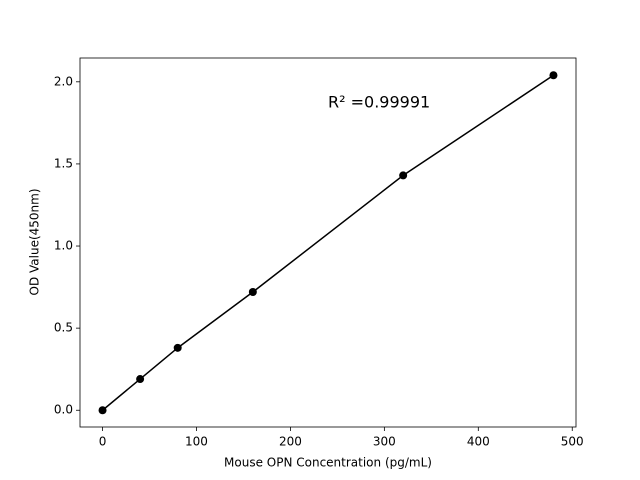  Describe the element at coordinates (35, 241) in the screenshot. I see `y-axis-label: OD Value(450nm)` at that location.